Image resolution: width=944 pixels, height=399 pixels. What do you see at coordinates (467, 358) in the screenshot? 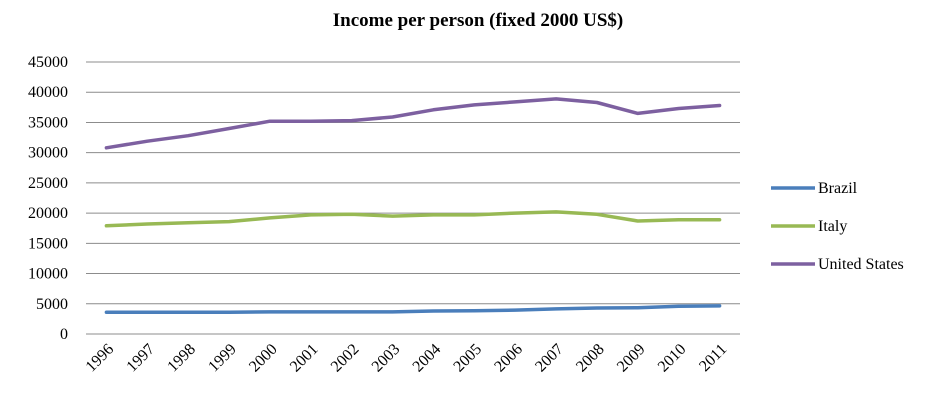
I see `x-tick-label: 2005` at bounding box center [467, 358].